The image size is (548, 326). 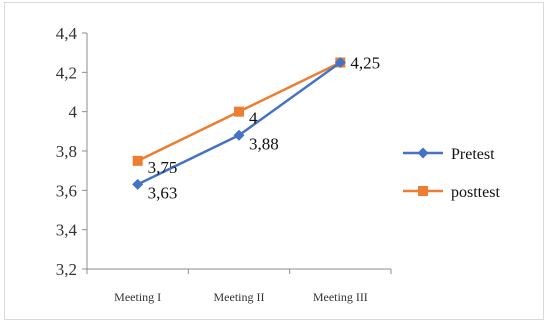 I want to click on legend-marker-posttest, so click(x=423, y=191).